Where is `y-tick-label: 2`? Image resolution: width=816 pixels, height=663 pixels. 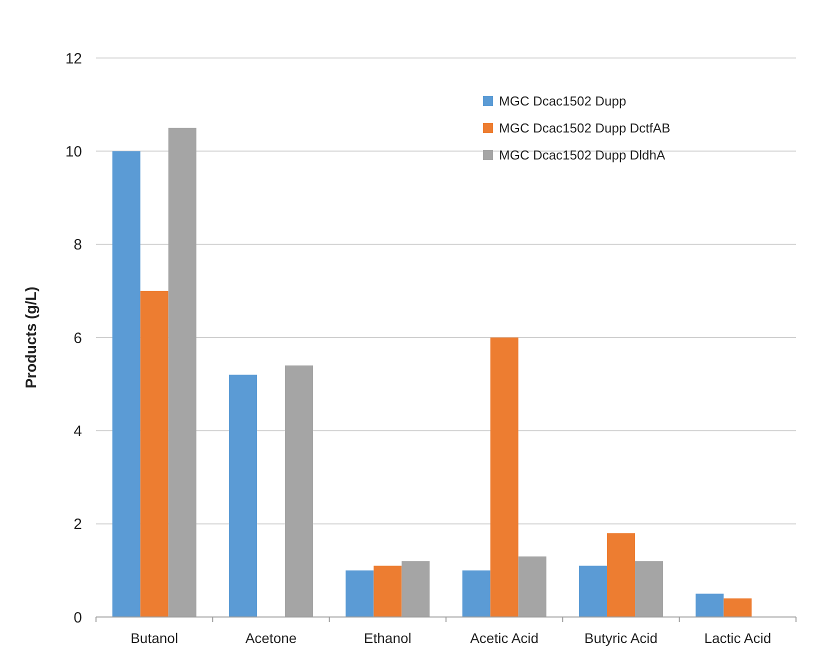 y-tick-label: 2 is located at coordinates (78, 525).